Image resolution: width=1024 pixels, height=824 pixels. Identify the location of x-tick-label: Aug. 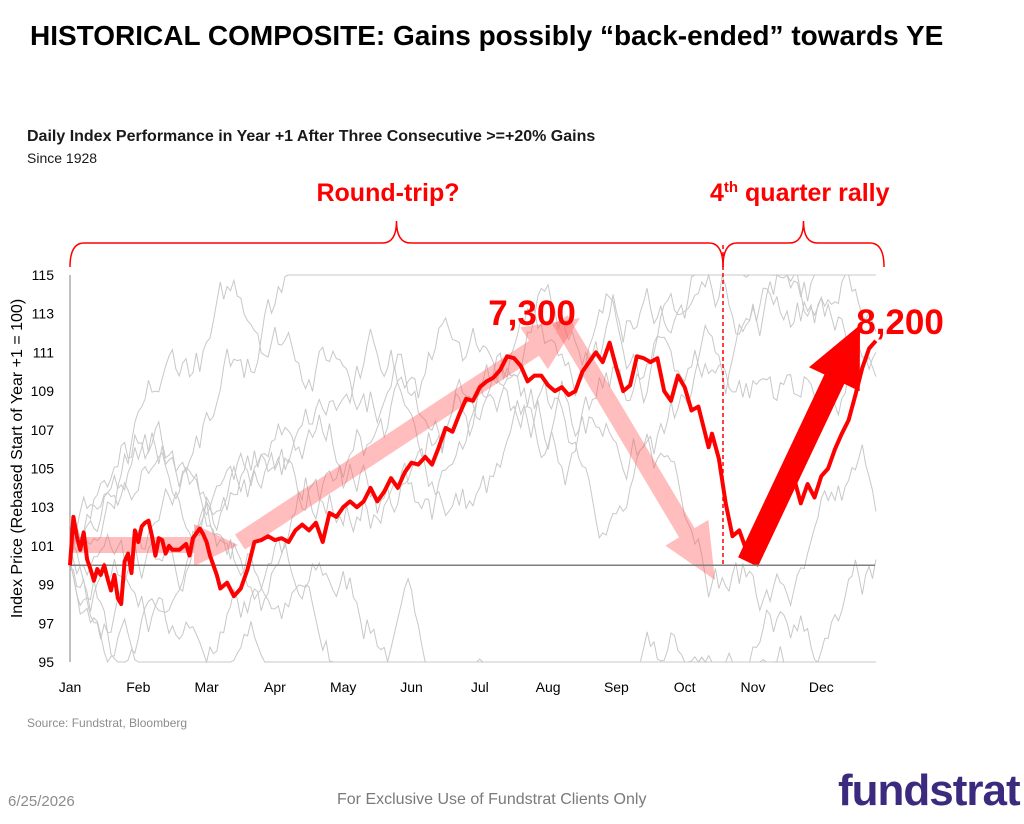
(548, 687).